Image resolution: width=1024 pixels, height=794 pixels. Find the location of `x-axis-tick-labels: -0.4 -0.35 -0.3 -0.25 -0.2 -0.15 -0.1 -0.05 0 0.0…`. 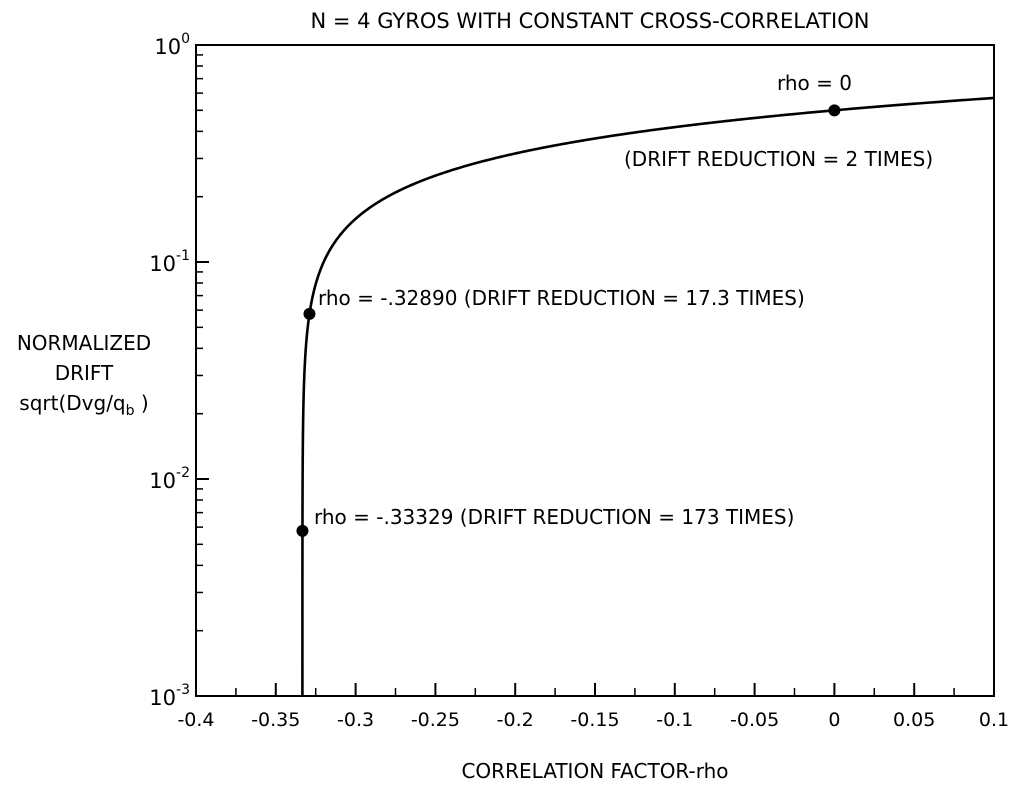

x-axis-tick-labels: -0.4 -0.35 -0.3 -0.25 -0.2 -0.15 -0.1 -0.05 0 0.0… is located at coordinates (593, 720).